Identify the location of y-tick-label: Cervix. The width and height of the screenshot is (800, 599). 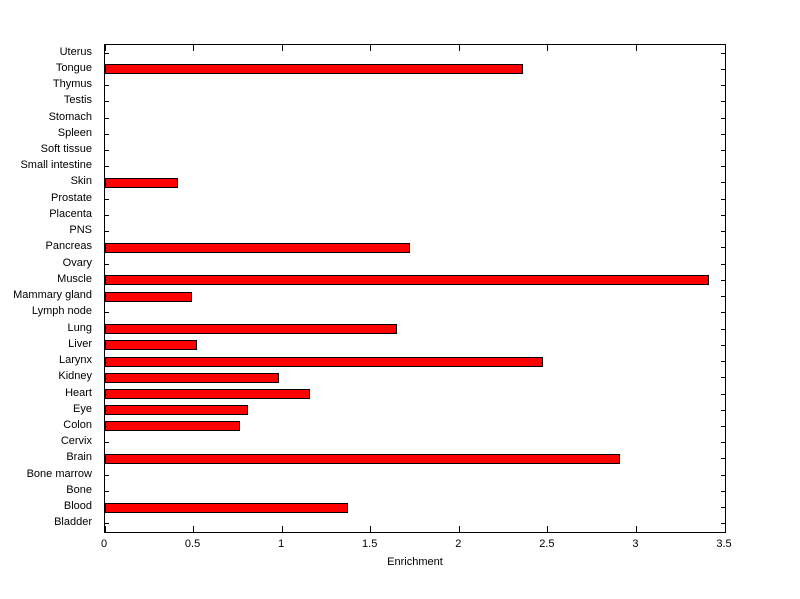
(76, 441).